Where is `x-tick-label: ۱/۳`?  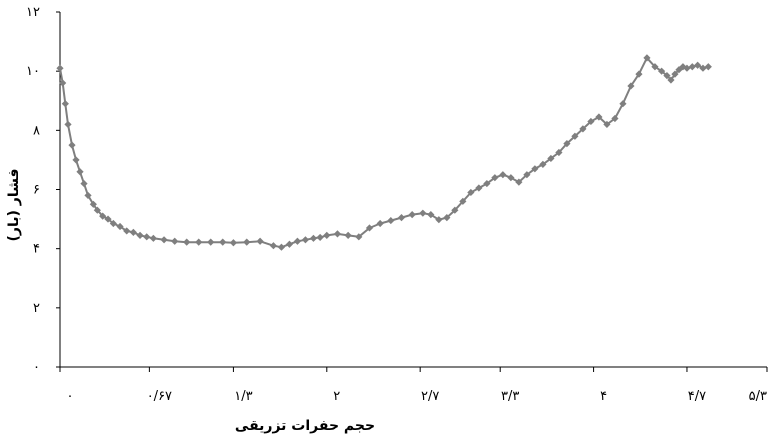 x-tick-label: ۱/۳ is located at coordinates (243, 396).